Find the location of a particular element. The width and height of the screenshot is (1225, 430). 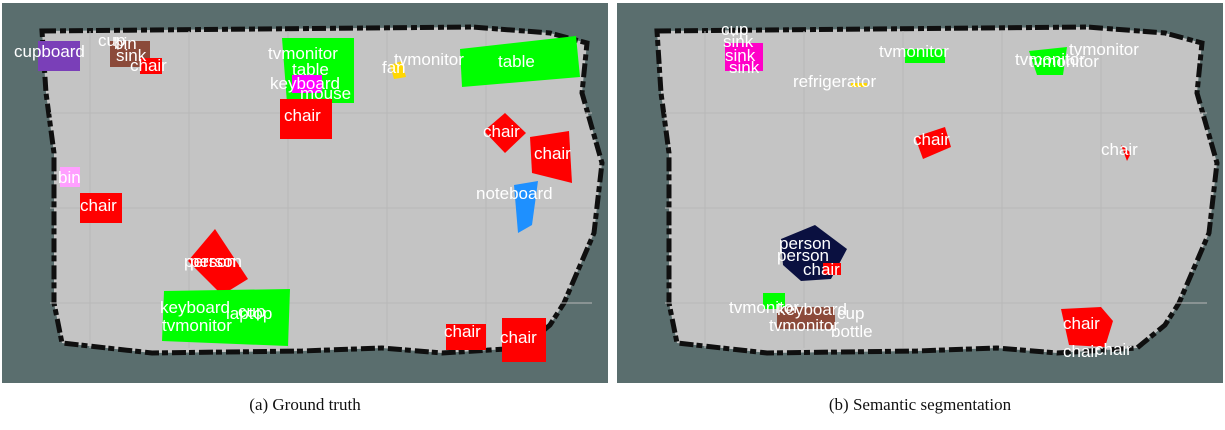

label-tvmonitor-b2: tvmonitor is located at coordinates (804, 325).